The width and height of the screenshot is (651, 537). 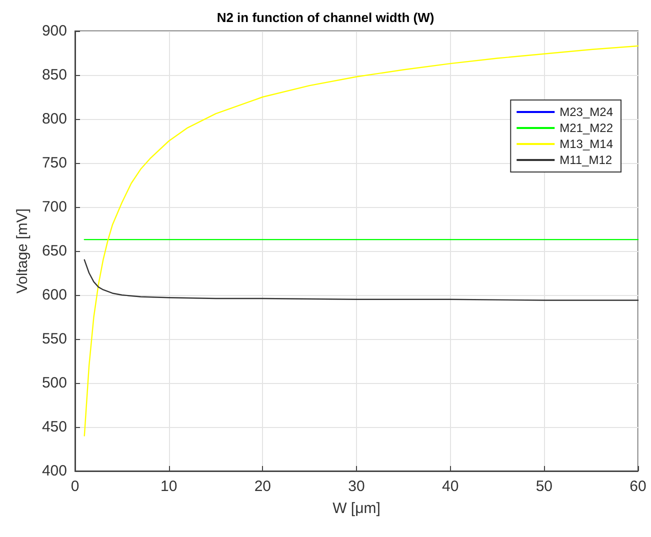 What do you see at coordinates (450, 486) in the screenshot?
I see `x-tick-label: 40` at bounding box center [450, 486].